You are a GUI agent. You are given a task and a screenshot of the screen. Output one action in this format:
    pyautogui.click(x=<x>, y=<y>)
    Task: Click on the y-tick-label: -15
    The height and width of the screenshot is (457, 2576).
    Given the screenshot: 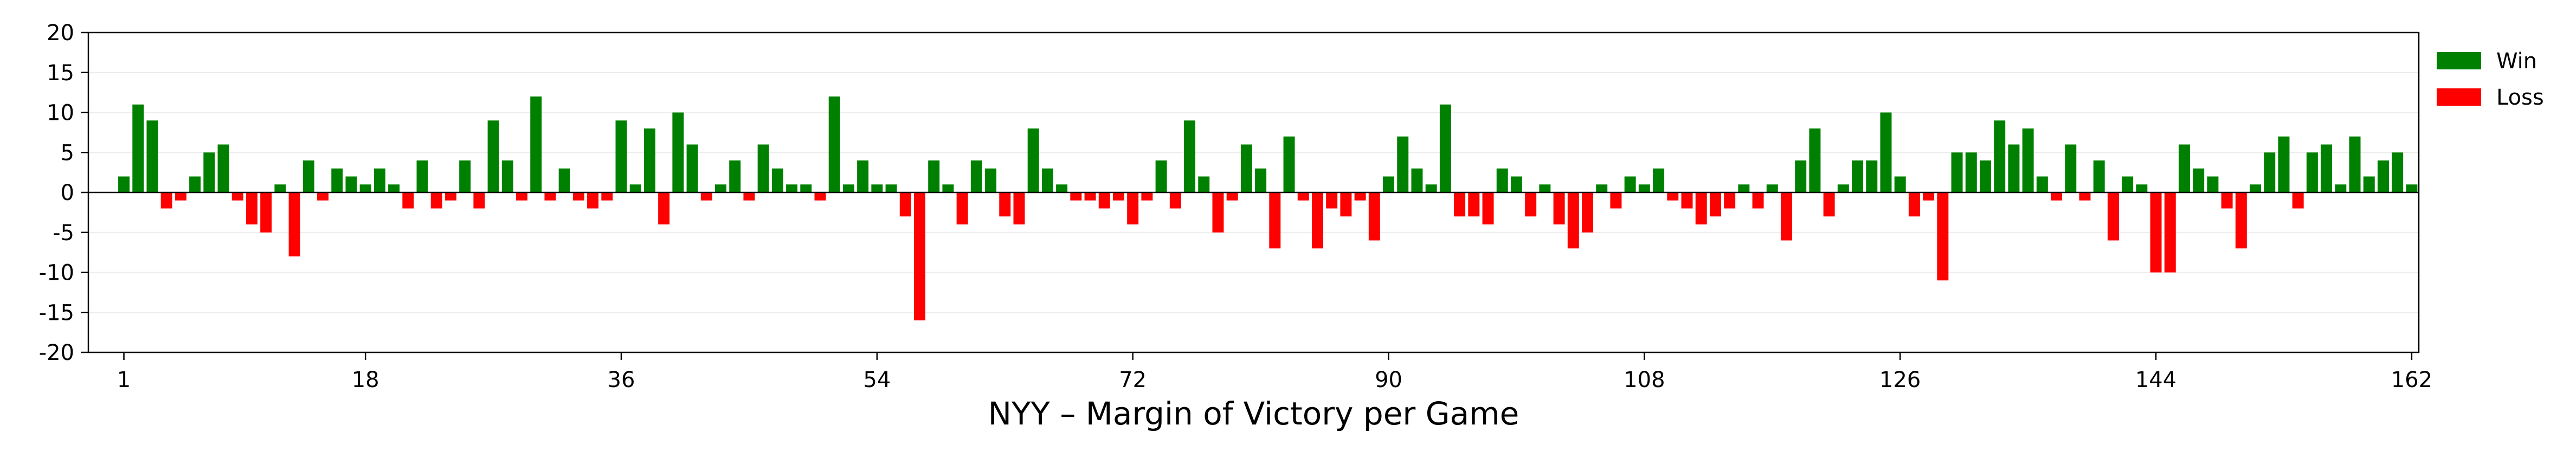 What is the action you would take?
    pyautogui.click(x=56, y=312)
    